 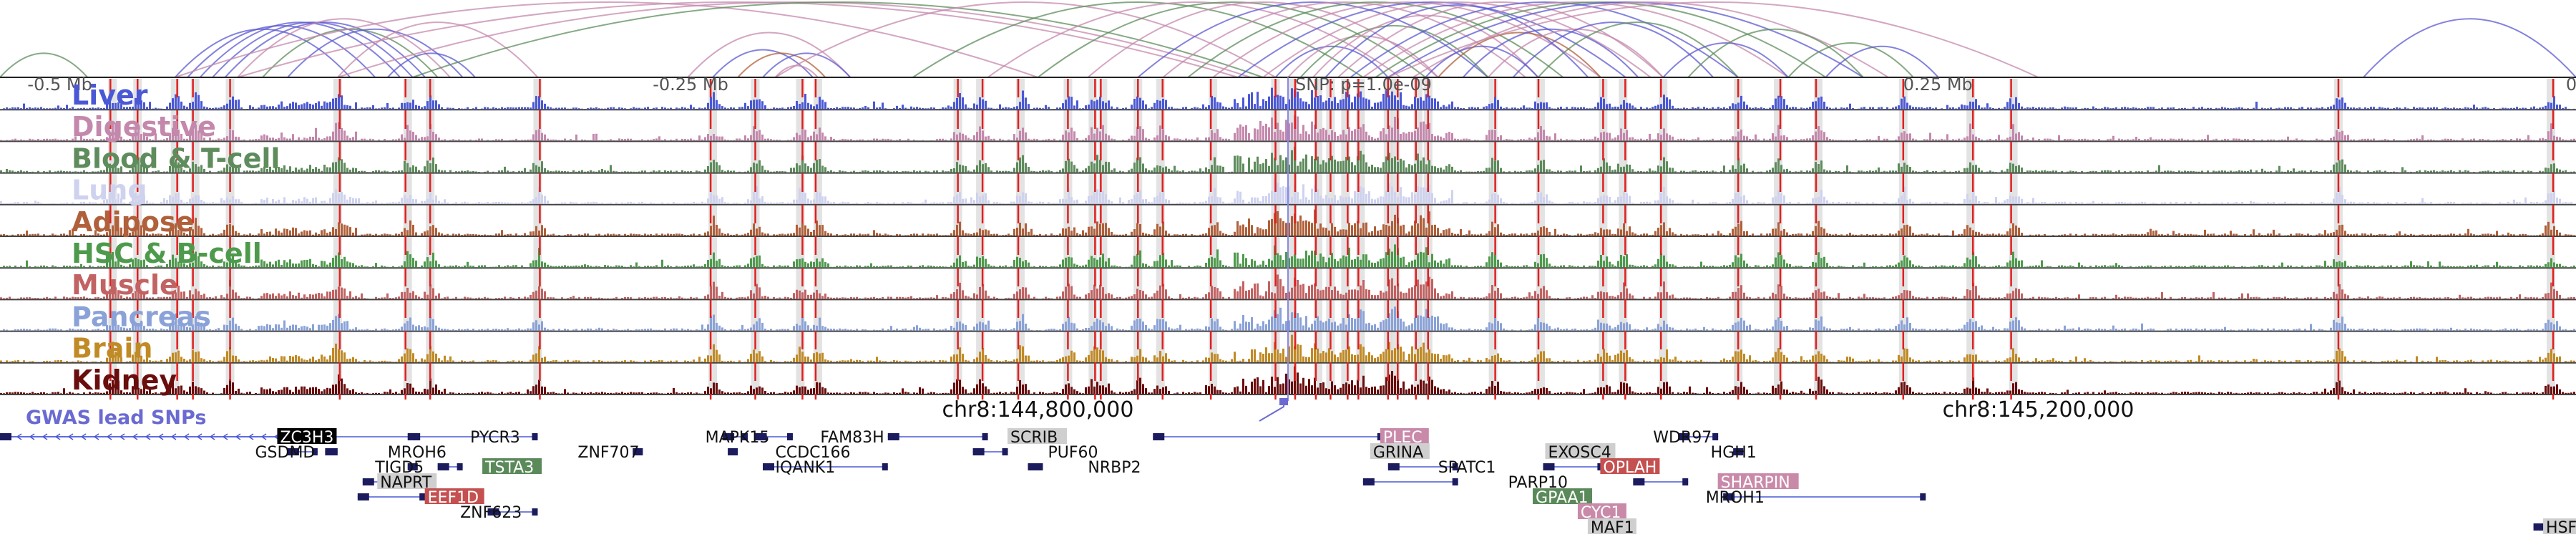 I want to click on gene-wdr97: WDR97, so click(x=1686, y=438).